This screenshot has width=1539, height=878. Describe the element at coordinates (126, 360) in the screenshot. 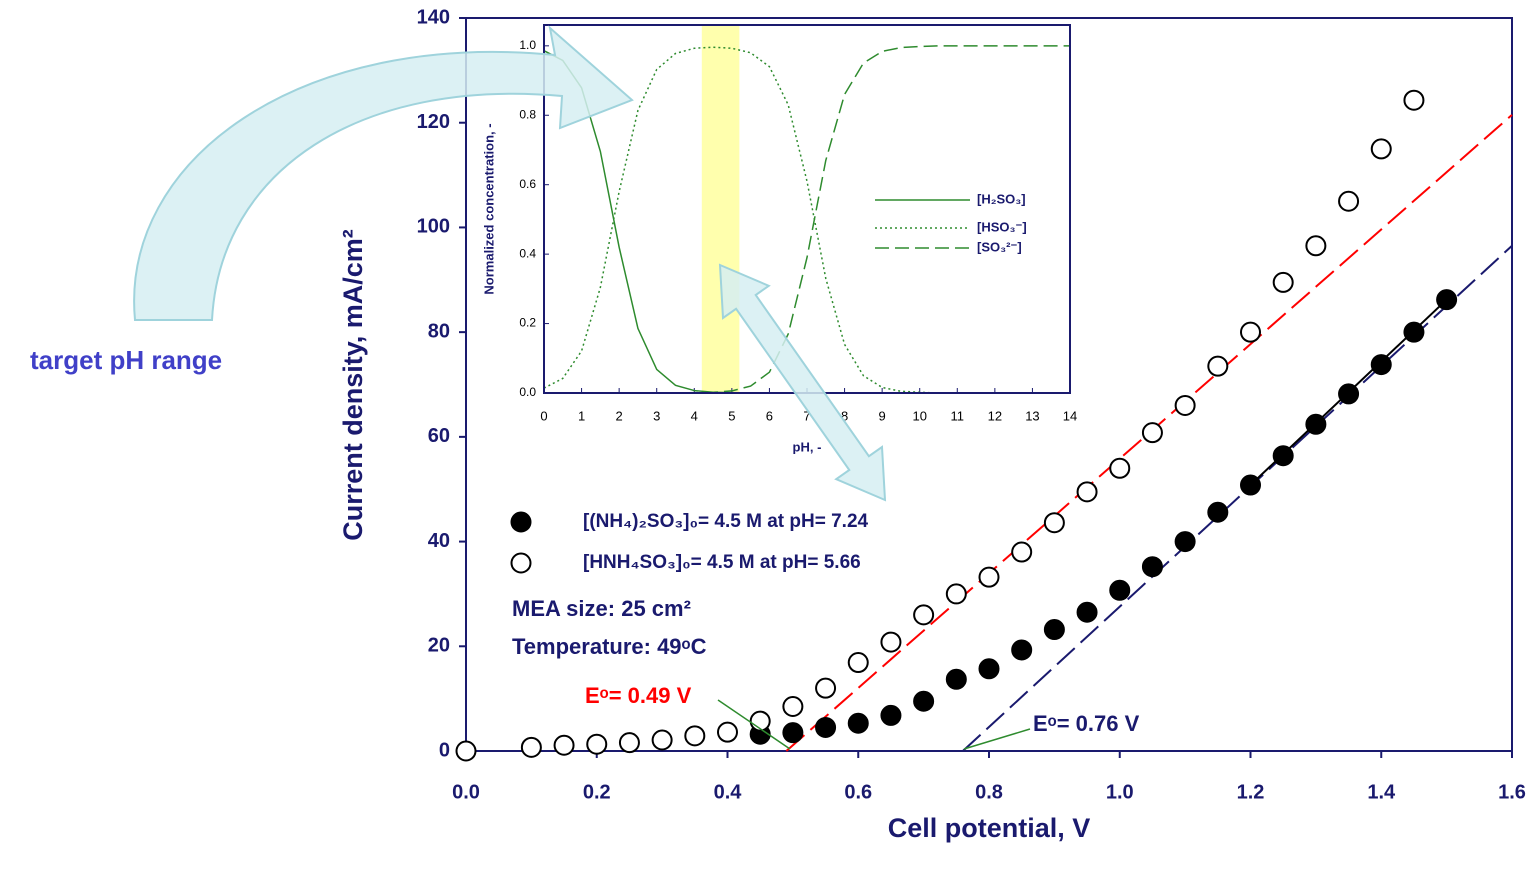

I see `annotation: target pH range` at that location.